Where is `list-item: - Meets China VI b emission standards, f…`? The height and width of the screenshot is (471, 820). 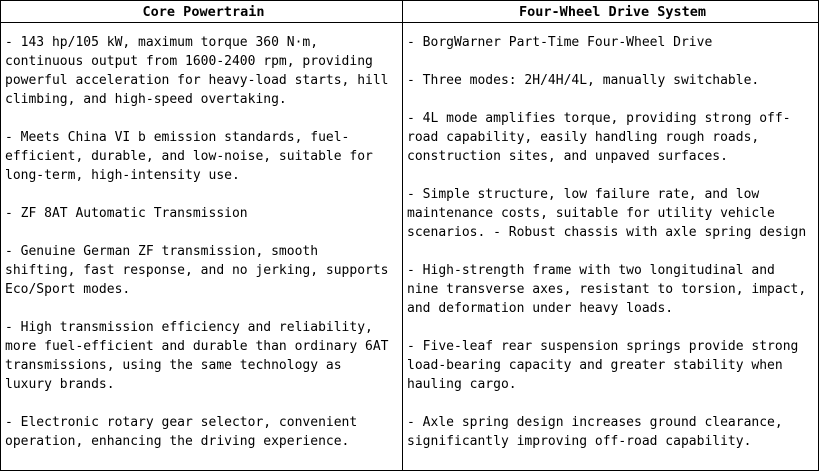 list-item: - Meets China VI b emission standards, f… is located at coordinates (189, 156).